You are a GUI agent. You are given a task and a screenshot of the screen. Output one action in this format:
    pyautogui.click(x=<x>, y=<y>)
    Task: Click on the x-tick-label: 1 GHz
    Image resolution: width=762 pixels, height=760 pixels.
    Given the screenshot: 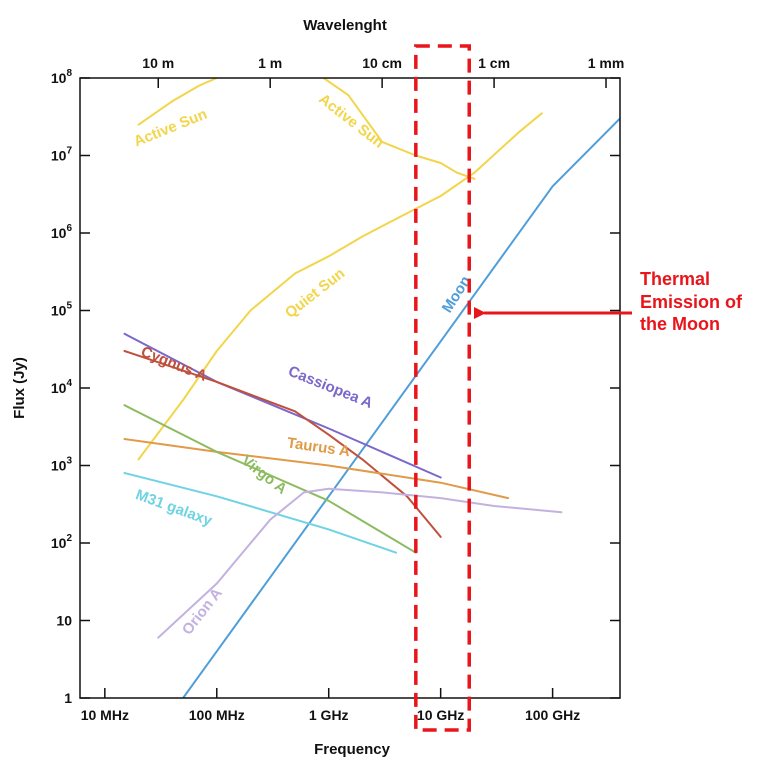 What is the action you would take?
    pyautogui.click(x=329, y=715)
    